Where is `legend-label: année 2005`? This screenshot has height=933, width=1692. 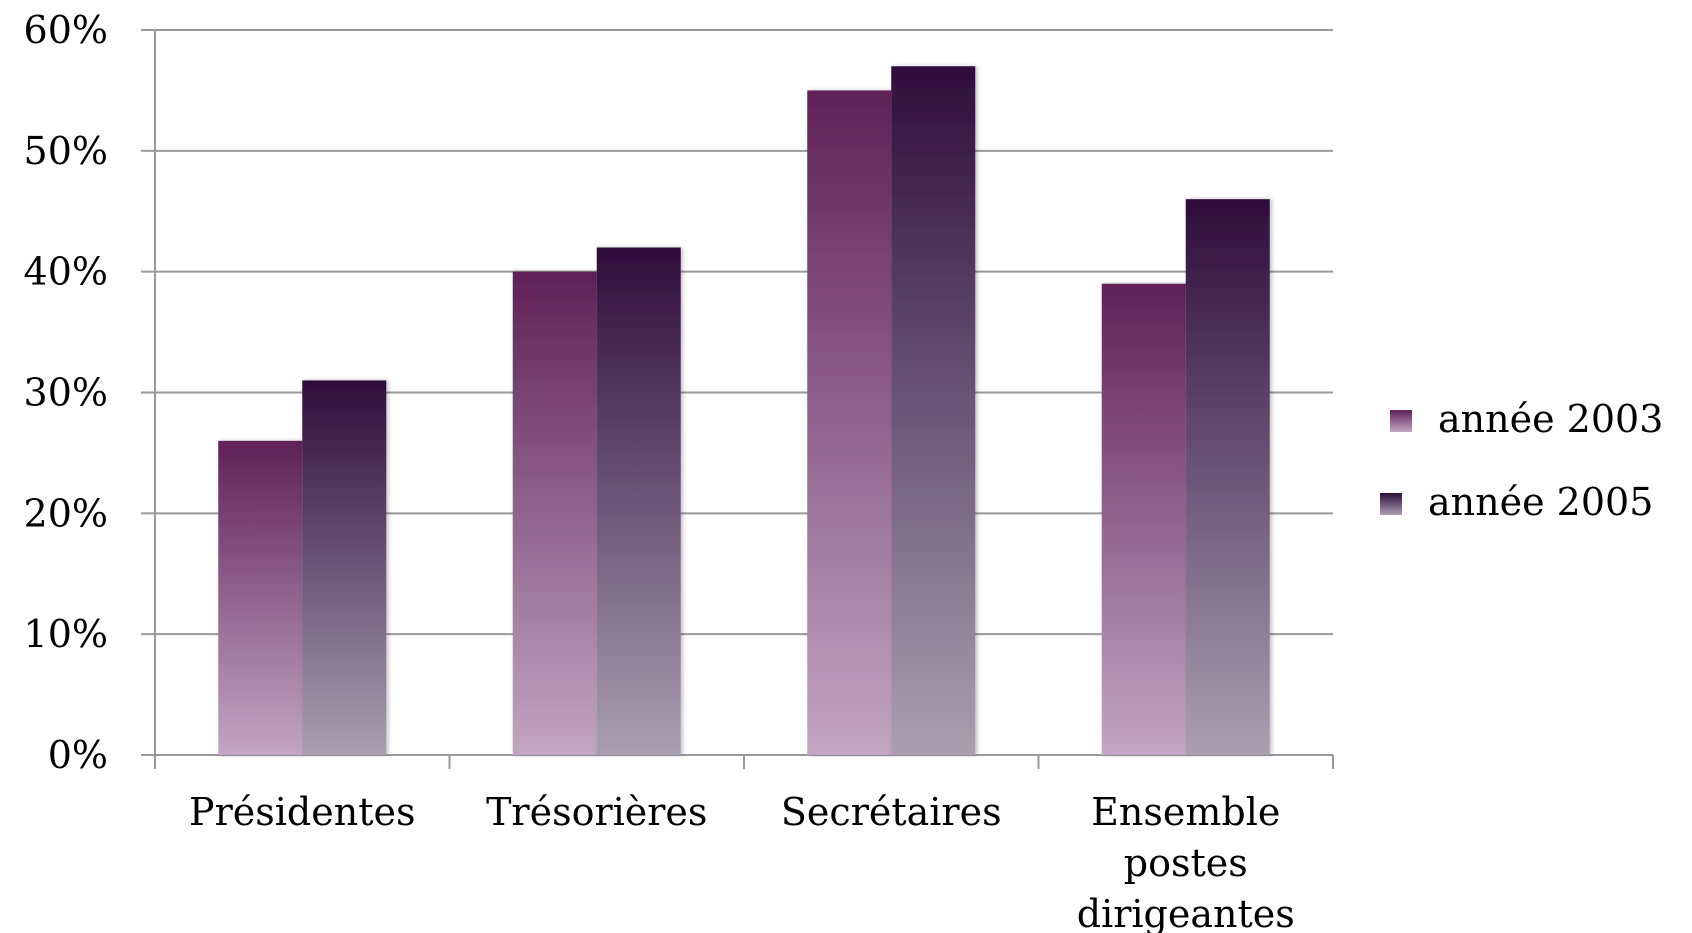 legend-label: année 2005 is located at coordinates (1540, 502).